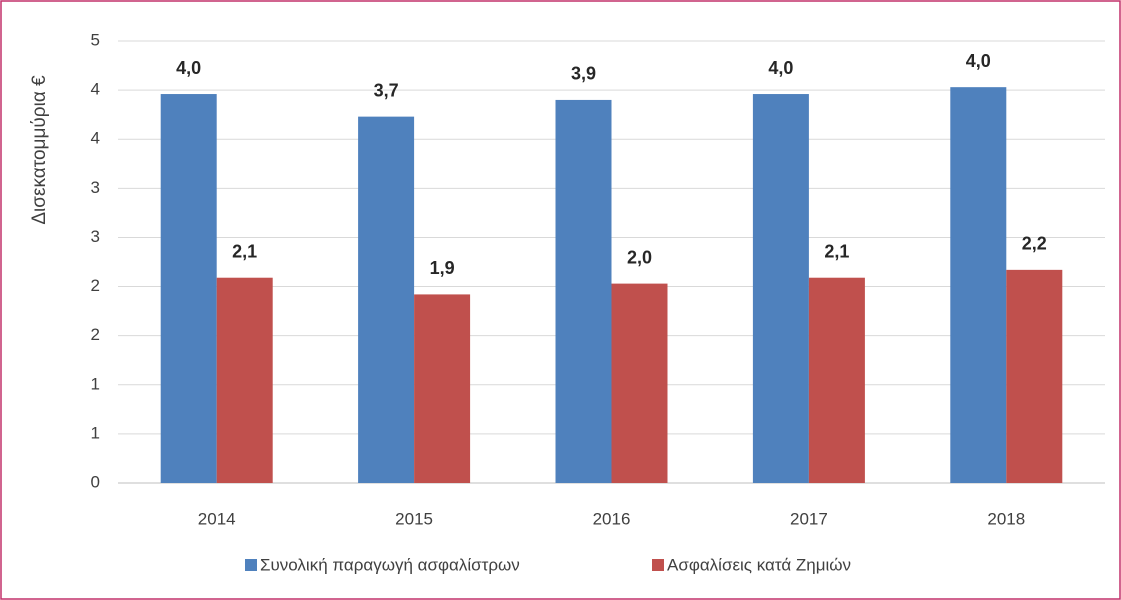  I want to click on value-label: 1,9, so click(442, 268).